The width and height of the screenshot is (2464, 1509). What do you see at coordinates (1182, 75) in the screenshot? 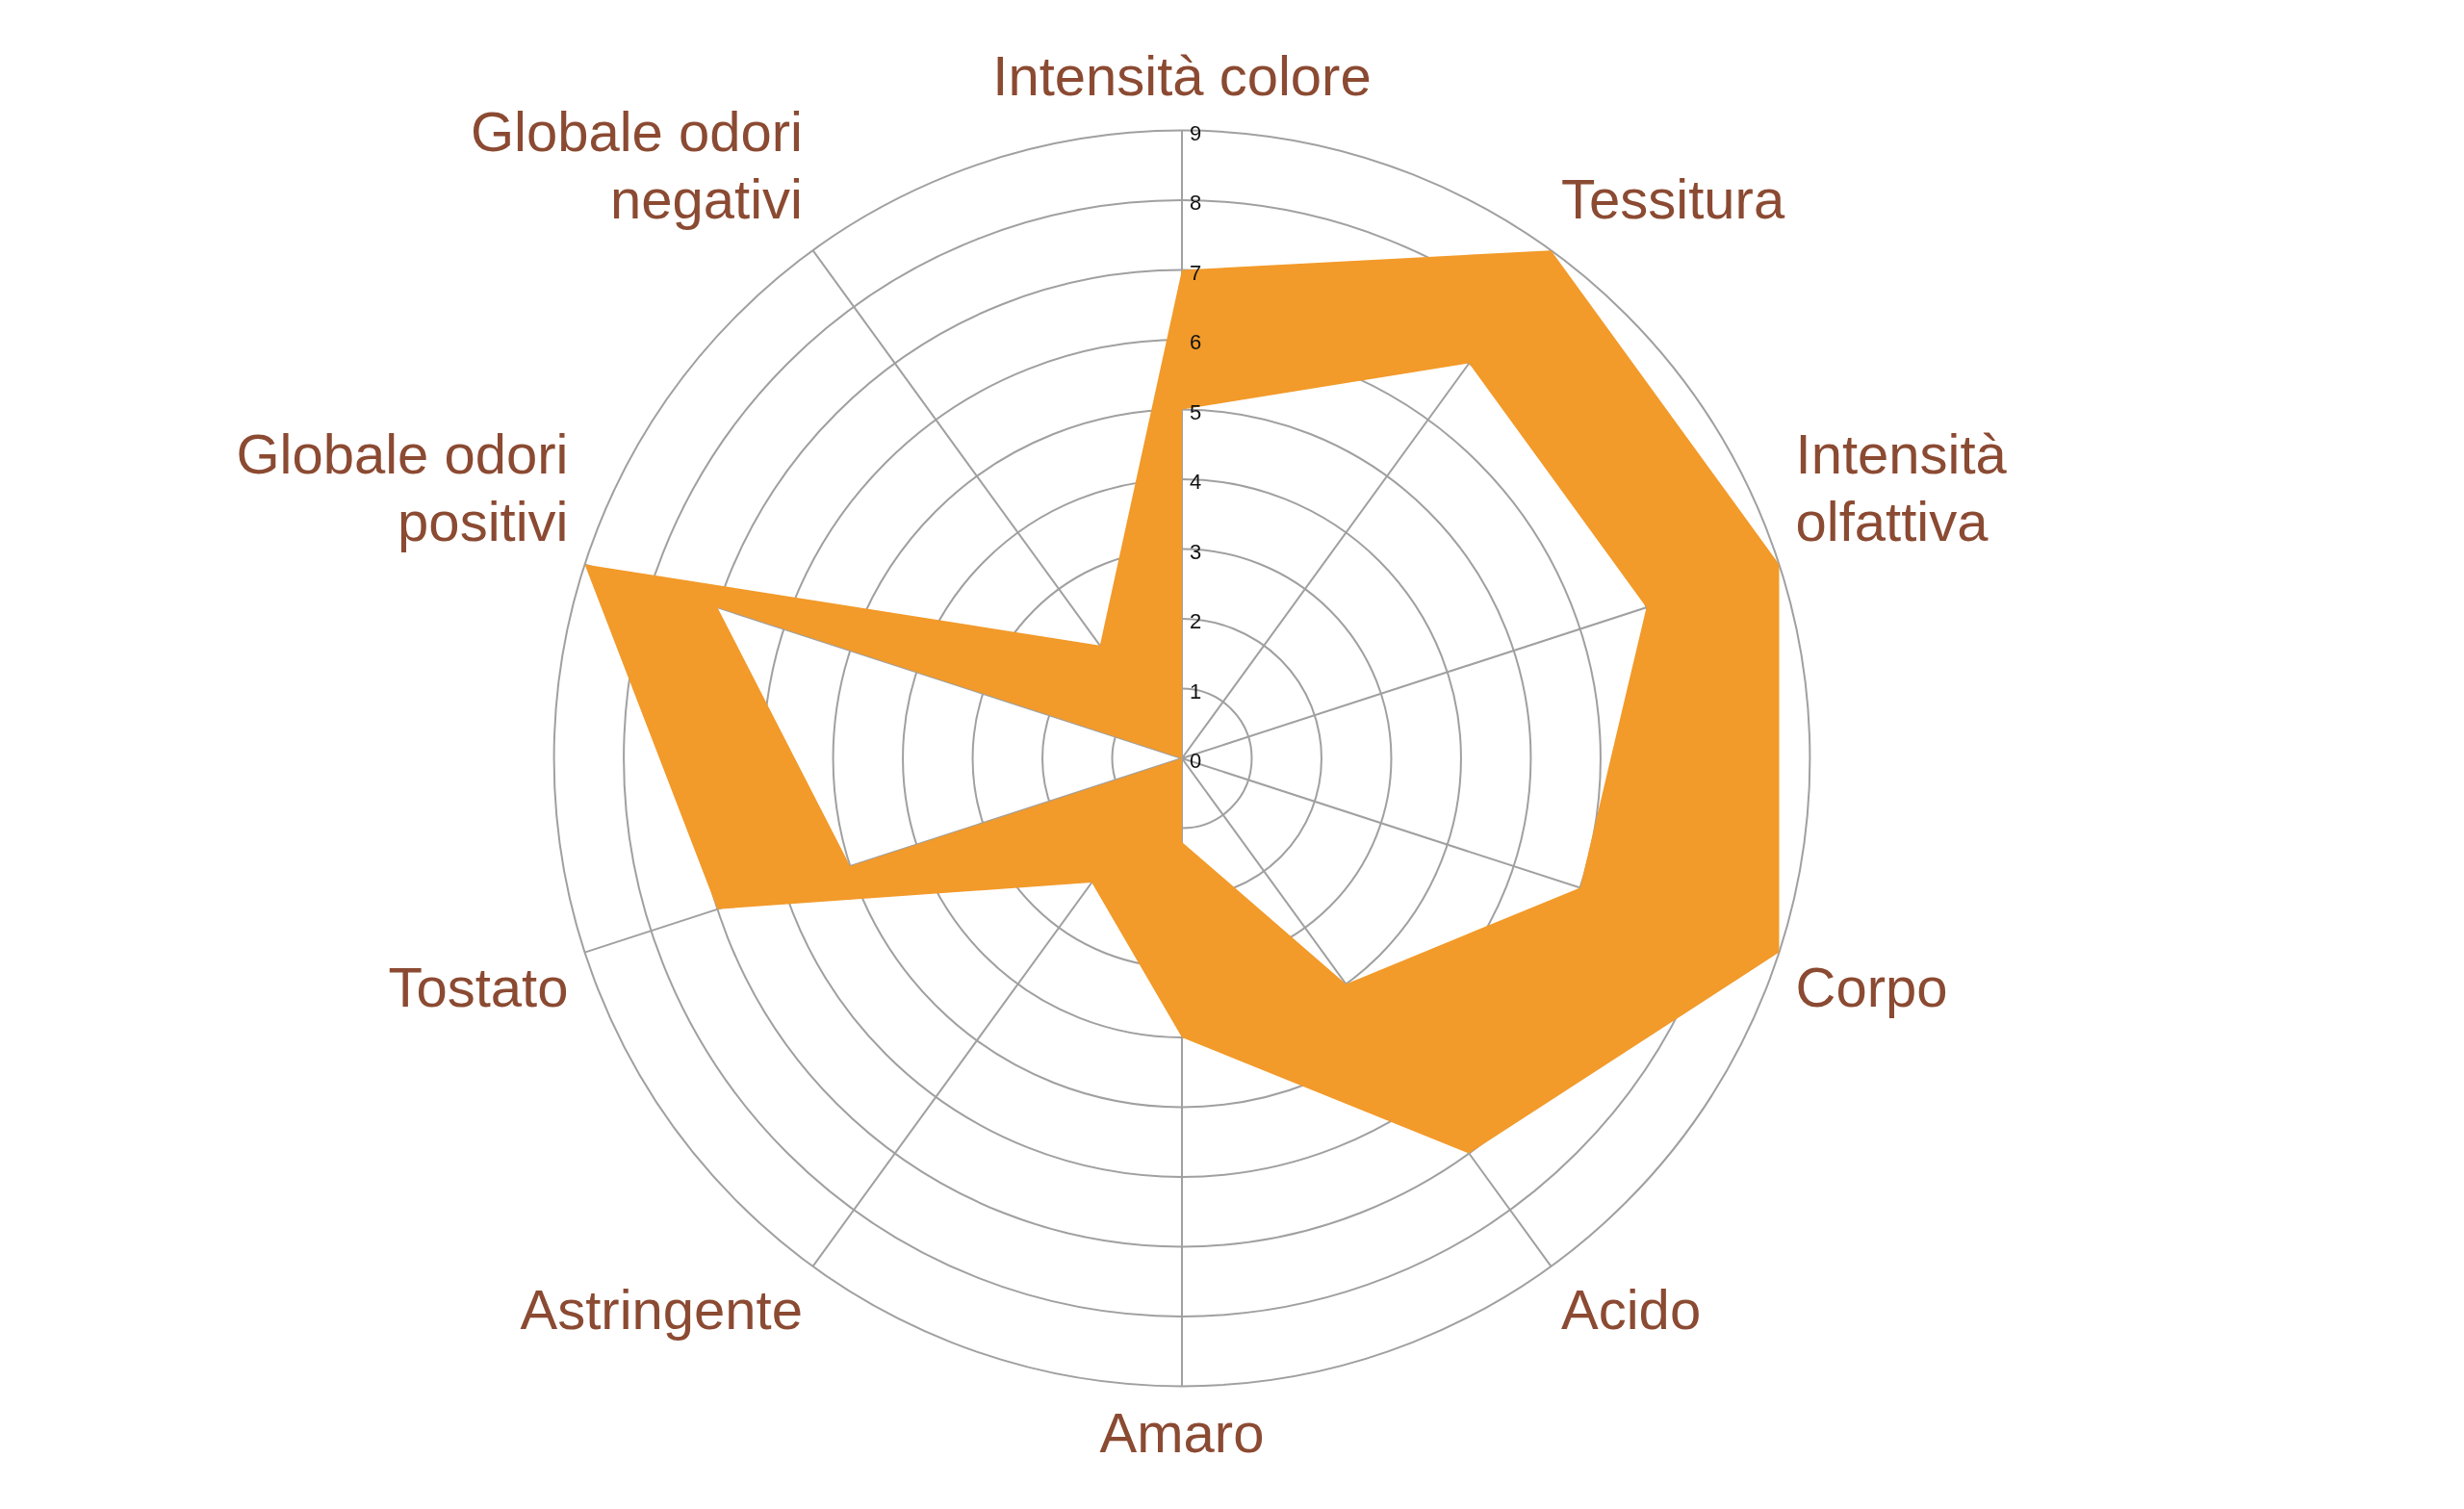
I see `spoke-label: Intensità colore` at bounding box center [1182, 75].